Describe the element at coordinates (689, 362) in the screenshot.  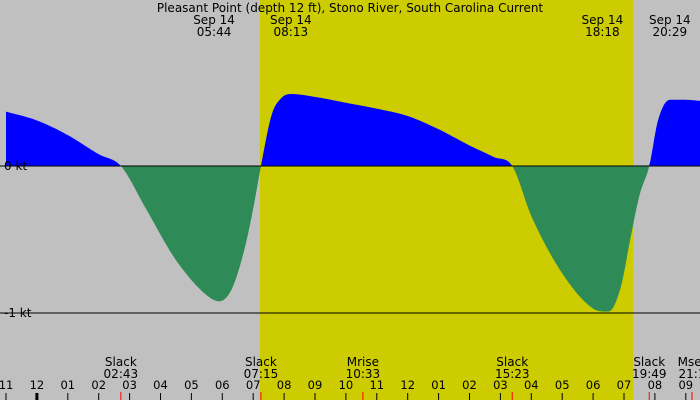
I see `bottom-event-label-5: Mset` at that location.